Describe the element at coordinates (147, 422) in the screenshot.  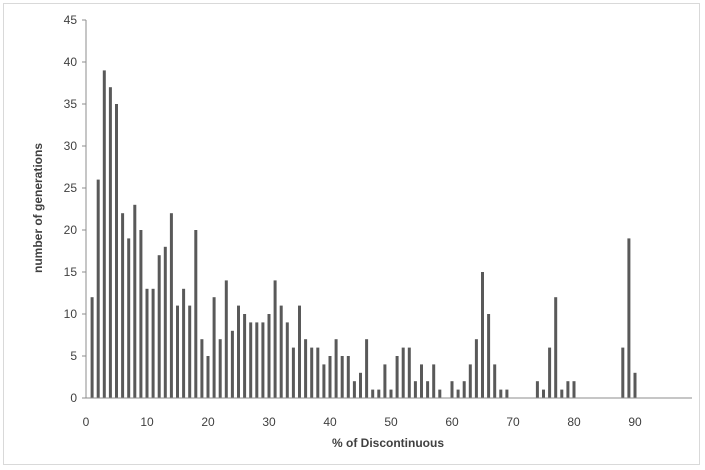
I see `x-tick-label: 10` at that location.